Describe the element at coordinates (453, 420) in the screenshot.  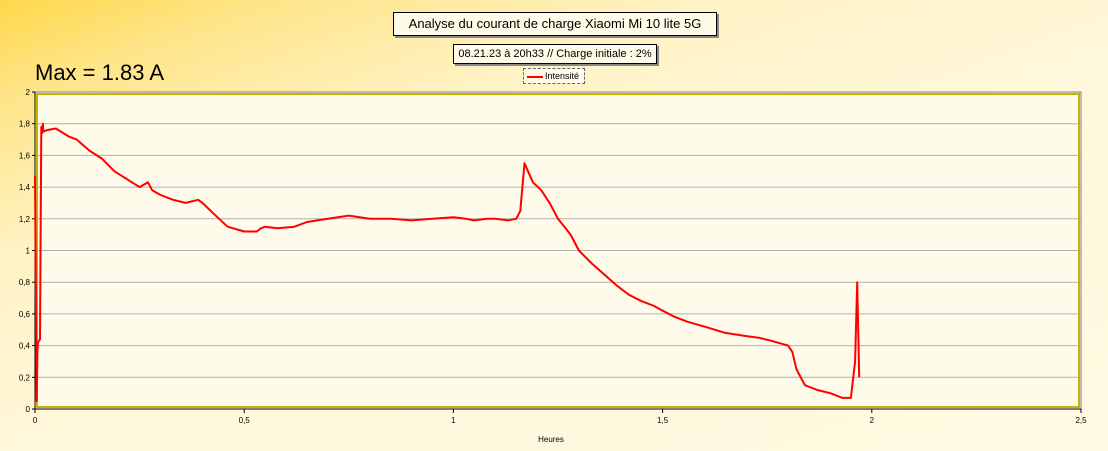
I see `x-tick-label: 1` at that location.